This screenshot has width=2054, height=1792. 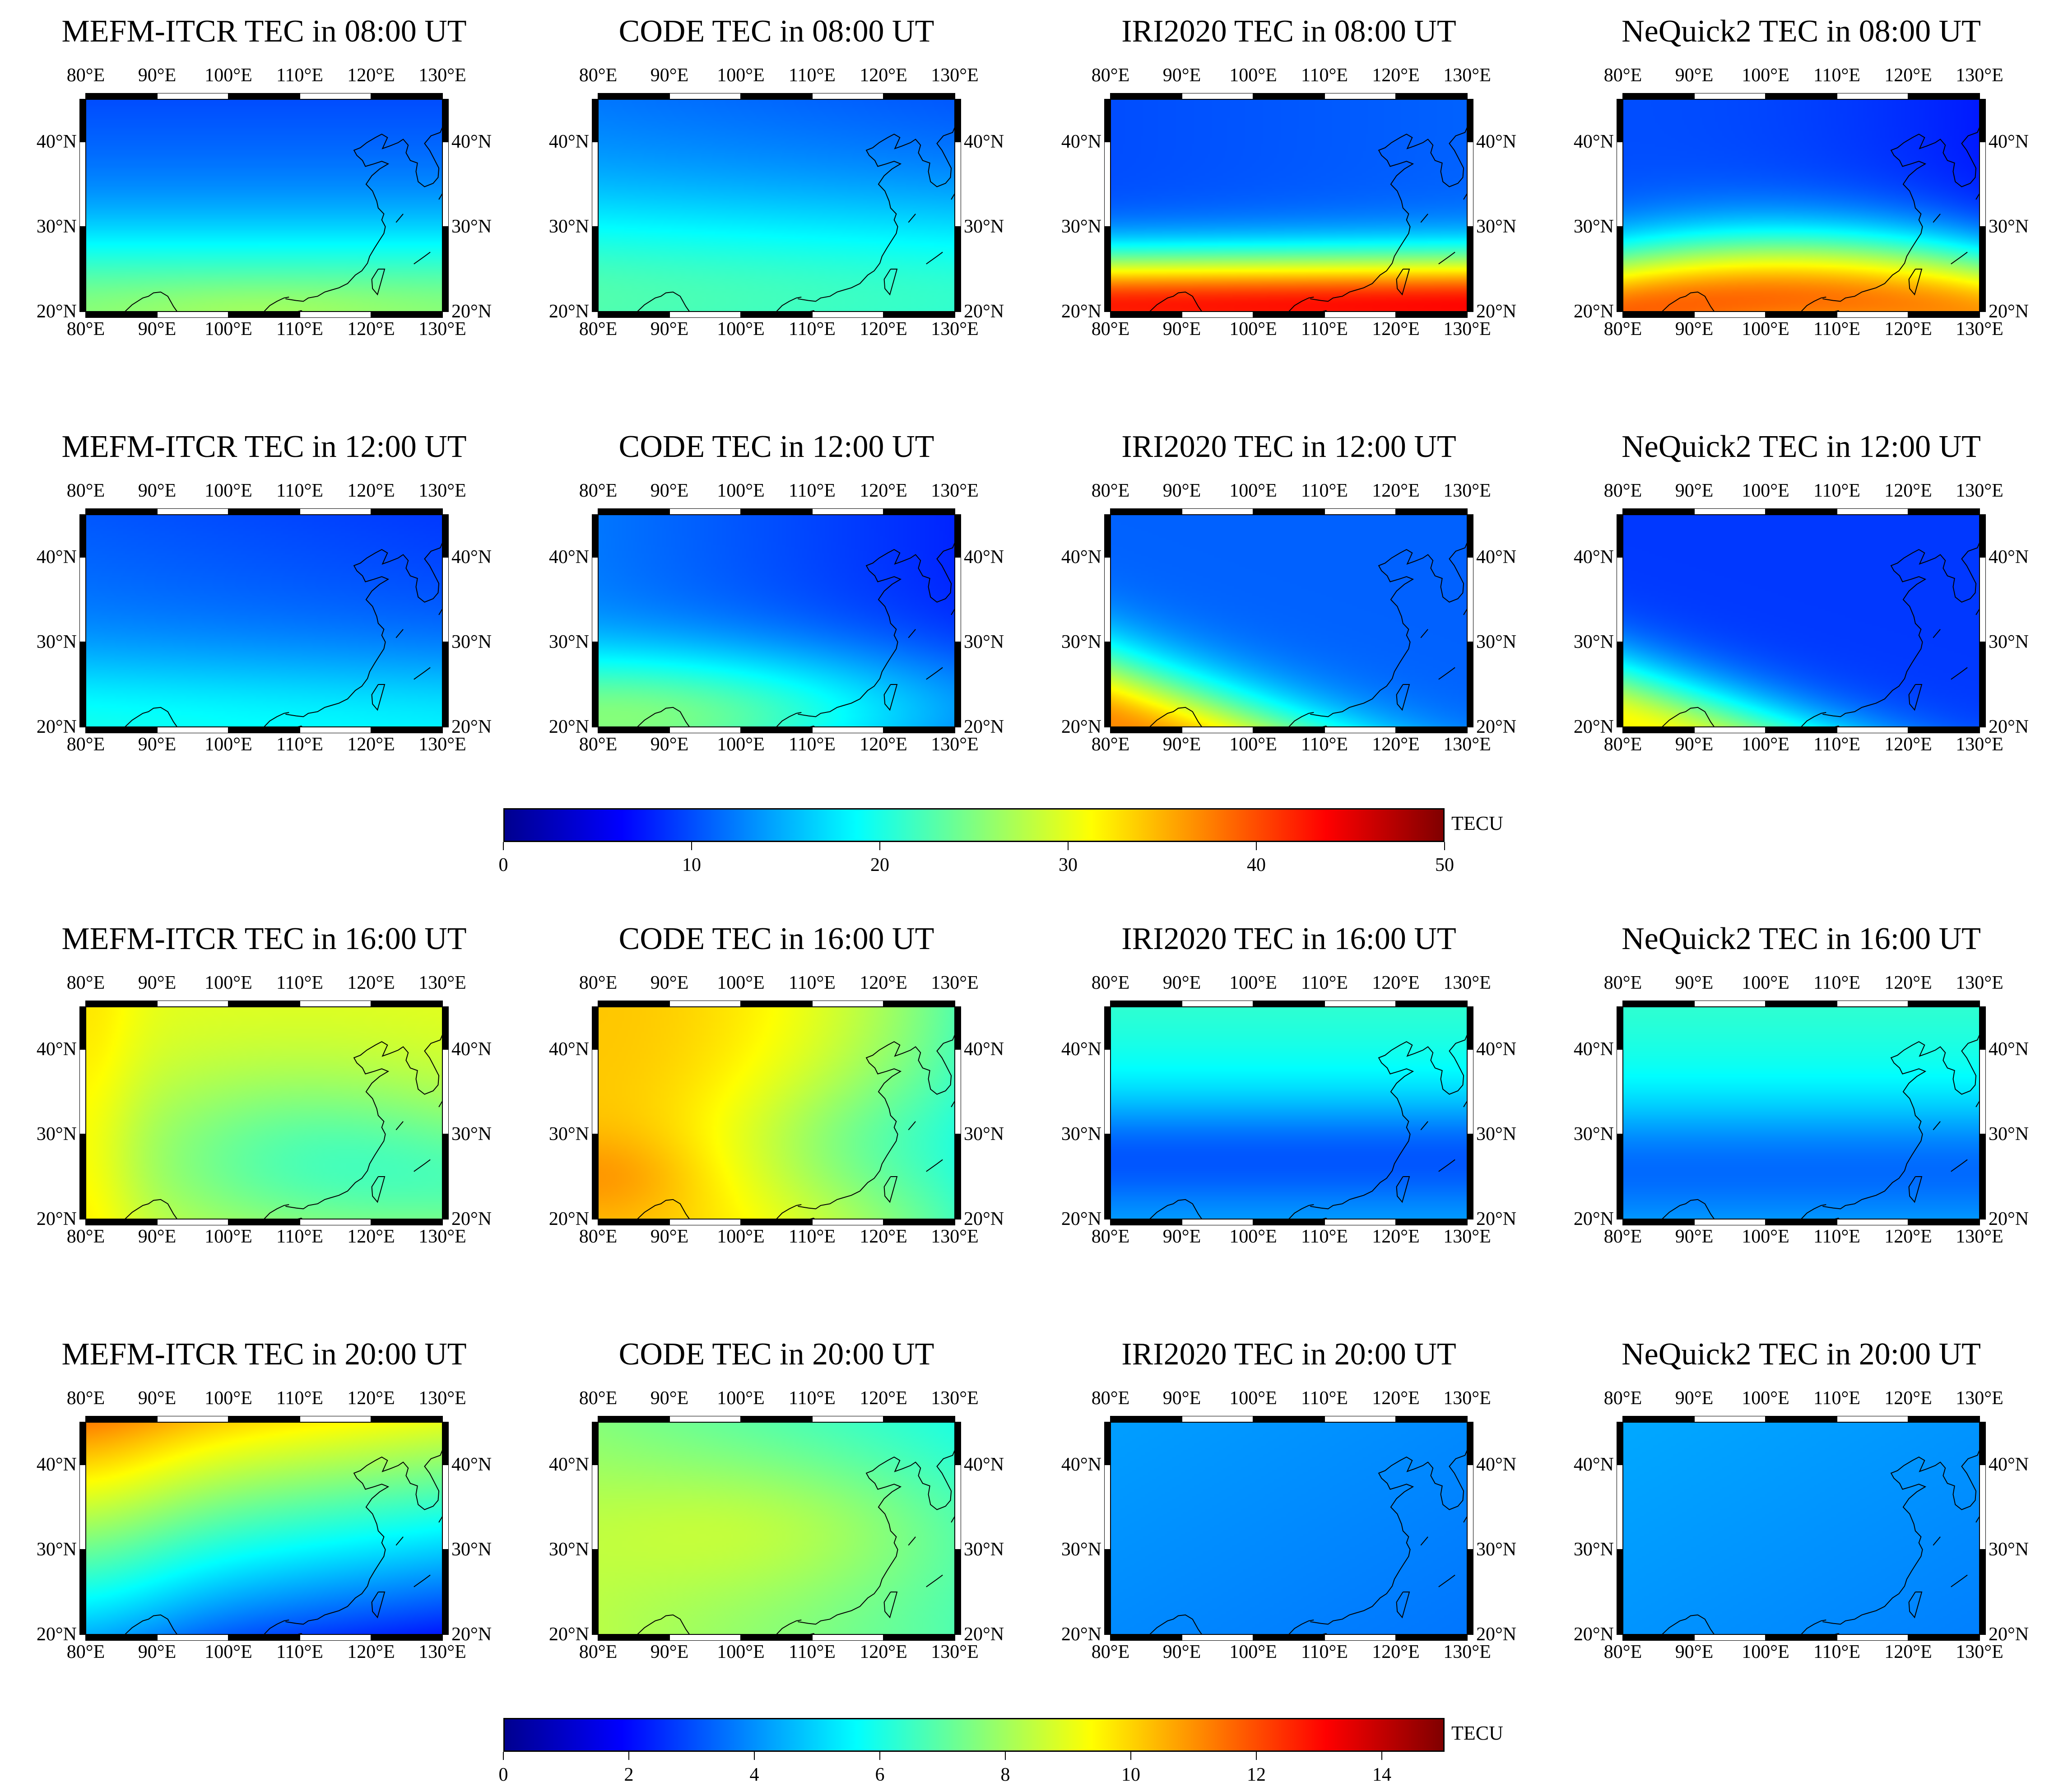 What do you see at coordinates (1288, 446) in the screenshot?
I see `panel-title: IRI2020 TEC in 12:00 UT` at bounding box center [1288, 446].